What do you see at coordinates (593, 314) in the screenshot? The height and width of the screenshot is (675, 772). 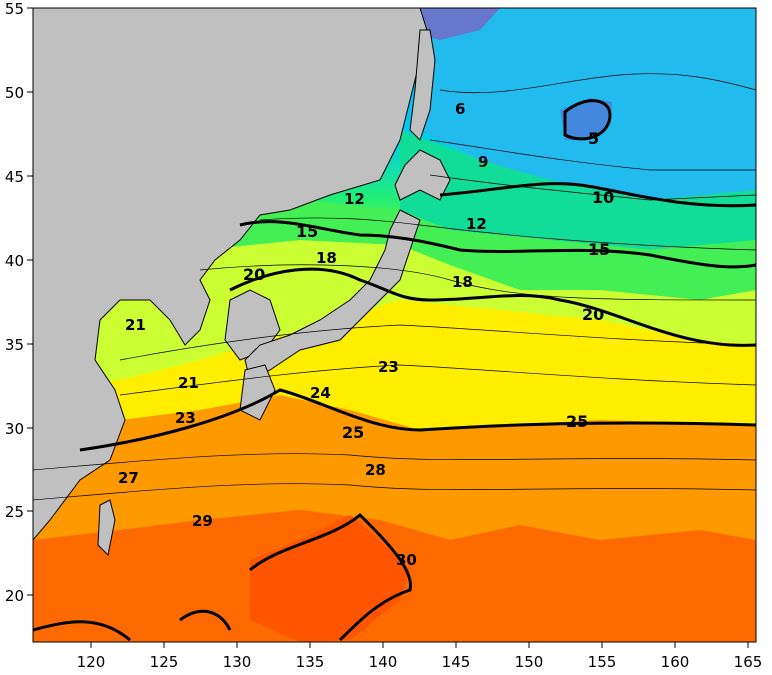 I see `contour-label-20b: 20` at bounding box center [593, 314].